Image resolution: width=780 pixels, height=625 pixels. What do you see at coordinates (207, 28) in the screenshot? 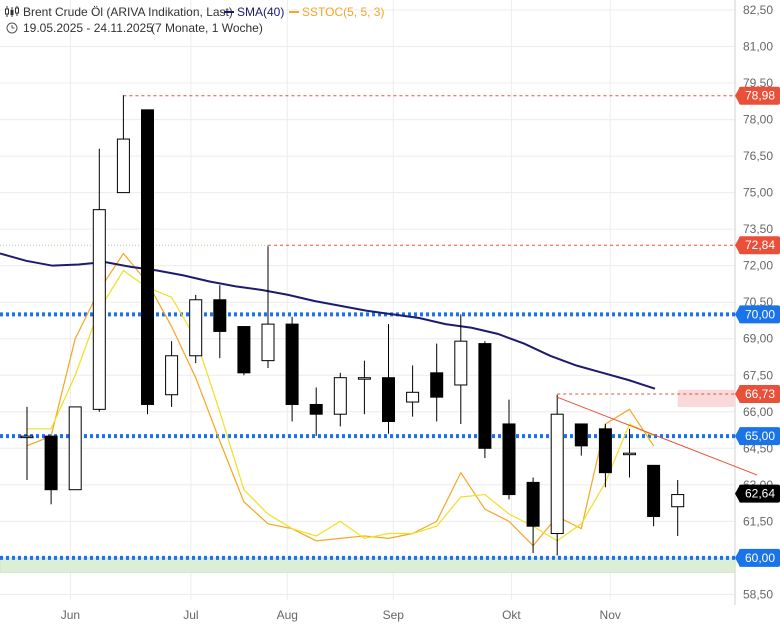
I see `period-note: (7 Monate, 1 Woche)` at bounding box center [207, 28].